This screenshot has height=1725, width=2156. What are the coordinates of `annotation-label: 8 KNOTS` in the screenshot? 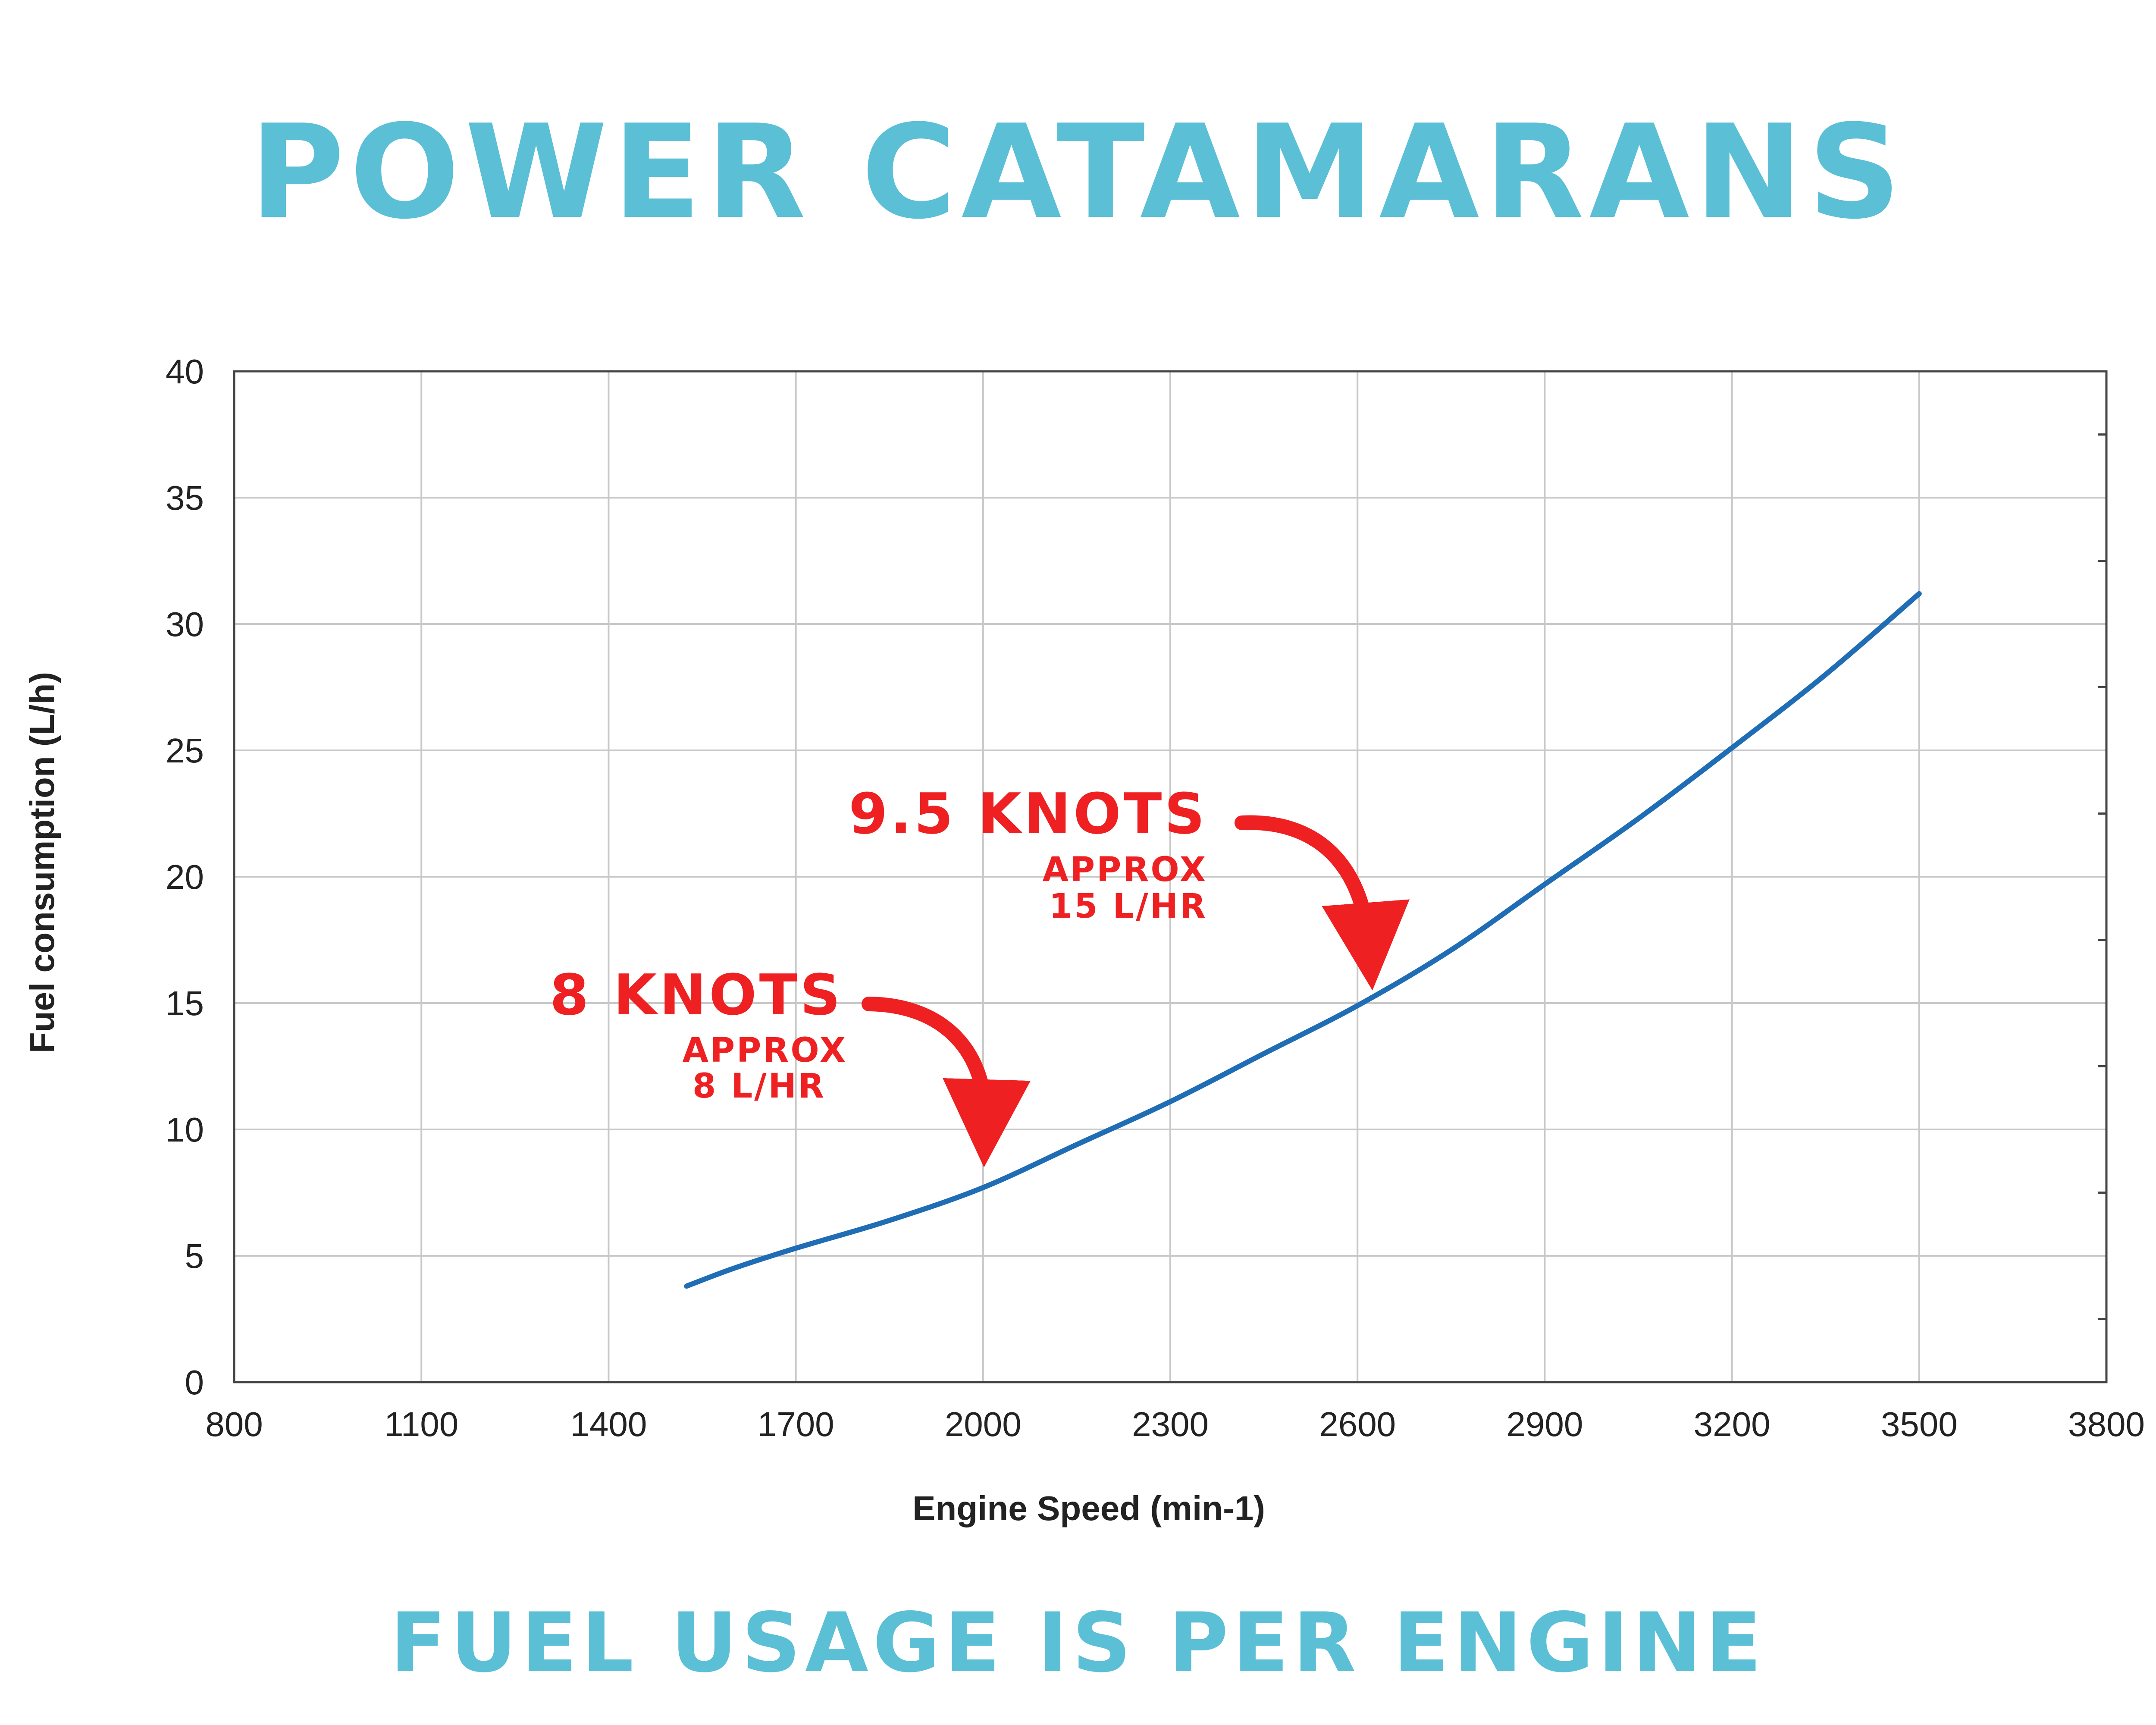 It's located at (696, 995).